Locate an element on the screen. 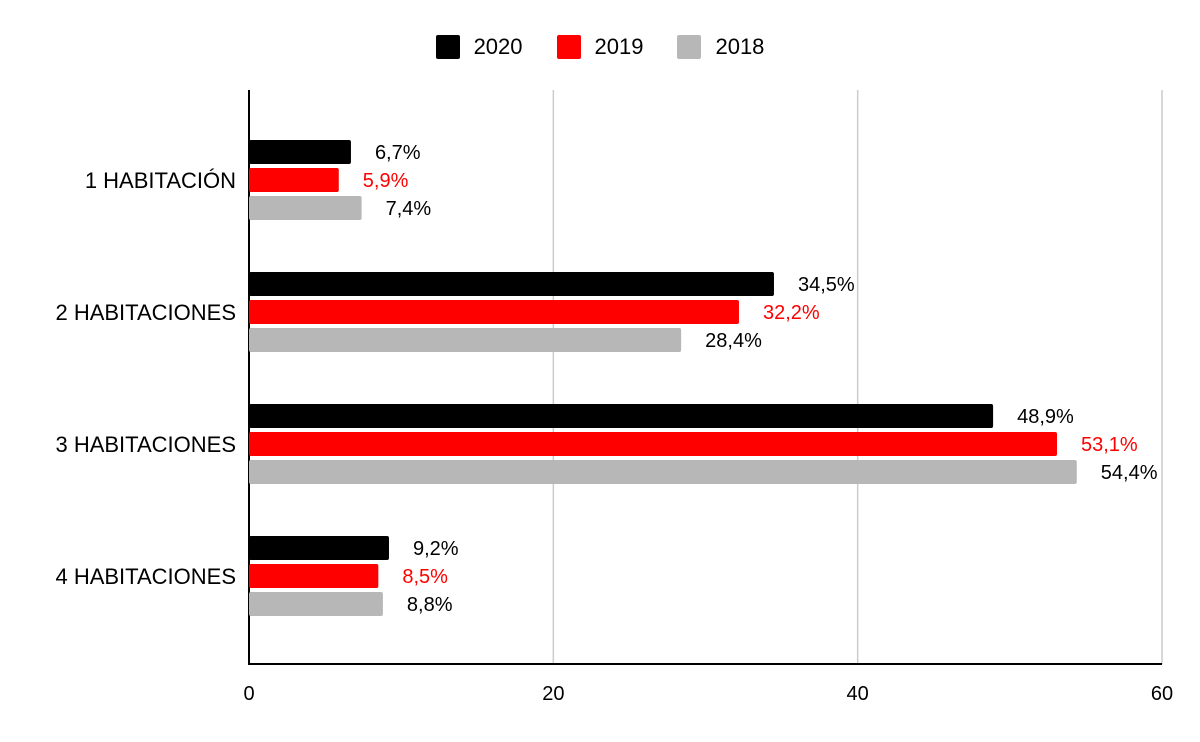 The width and height of the screenshot is (1200, 742). legend-swatch-2019 is located at coordinates (568, 47).